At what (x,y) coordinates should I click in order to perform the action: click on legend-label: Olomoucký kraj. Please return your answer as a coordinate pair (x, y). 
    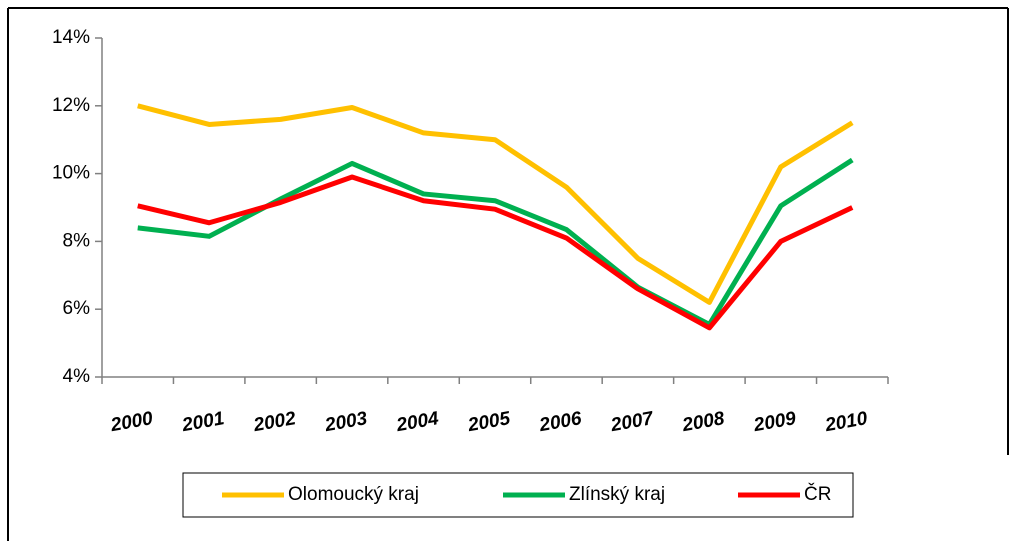
    Looking at the image, I should click on (353, 494).